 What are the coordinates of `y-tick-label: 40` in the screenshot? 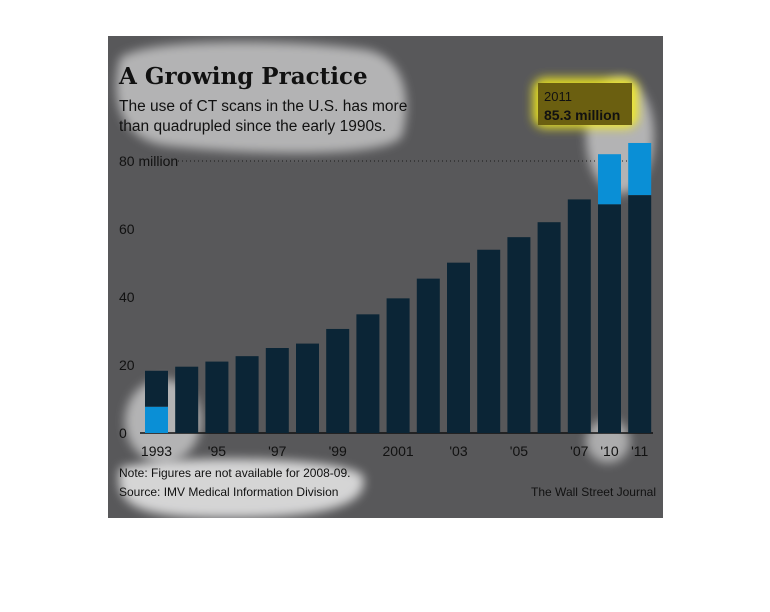 It's located at (127, 297).